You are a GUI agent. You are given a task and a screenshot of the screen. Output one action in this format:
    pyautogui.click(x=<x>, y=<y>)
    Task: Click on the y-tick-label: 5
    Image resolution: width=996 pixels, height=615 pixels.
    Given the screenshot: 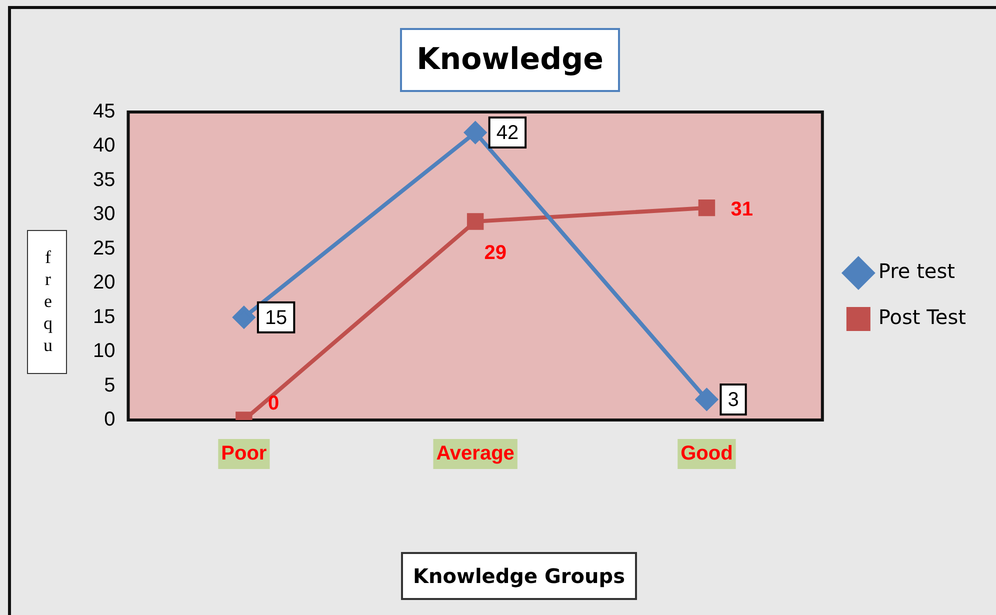 What is the action you would take?
    pyautogui.click(x=110, y=385)
    